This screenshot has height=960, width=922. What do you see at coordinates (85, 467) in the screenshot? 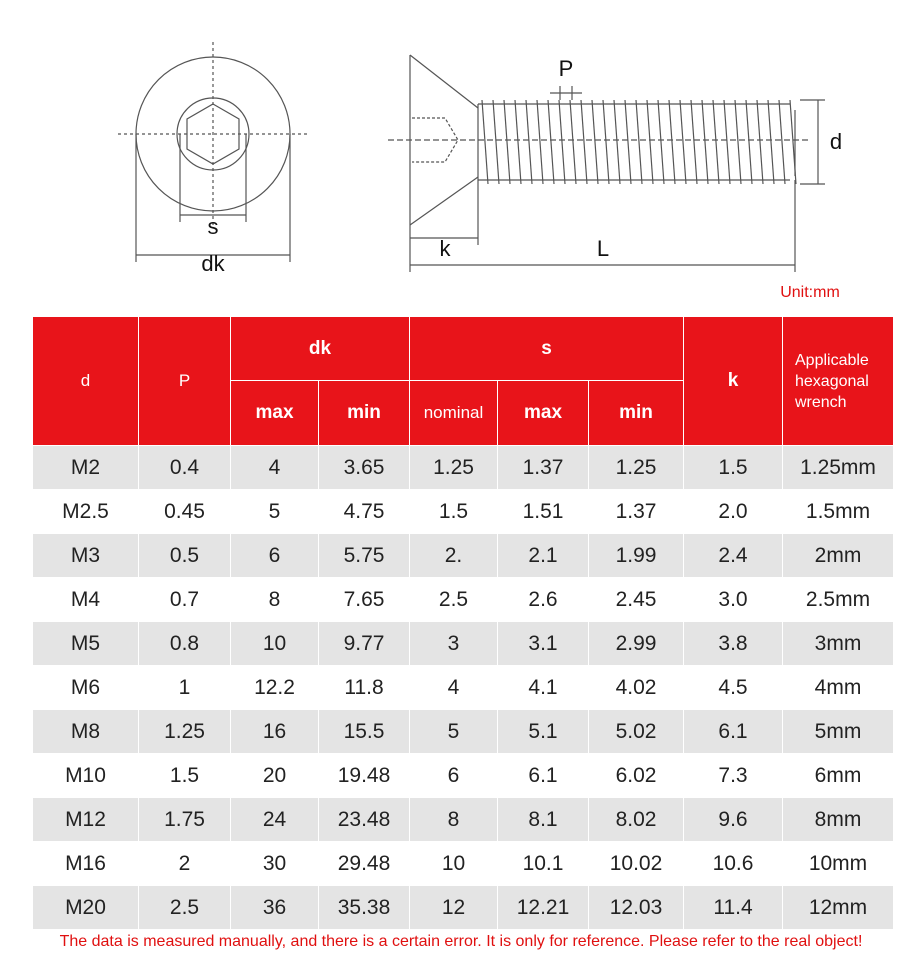
I see `table-cell: M2` at bounding box center [85, 467].